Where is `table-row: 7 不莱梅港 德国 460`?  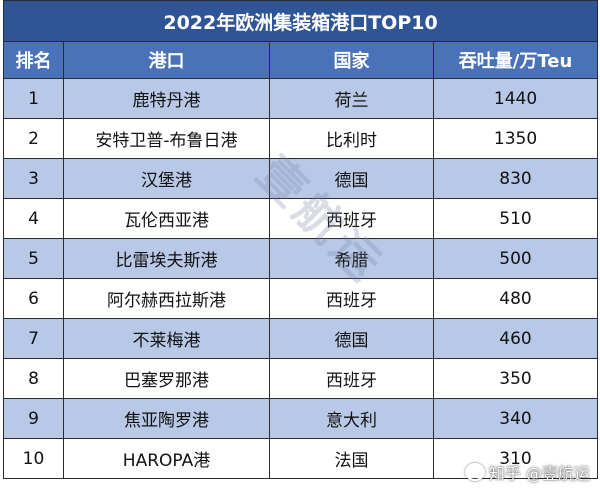
table-row: 7 不莱梅港 德国 460 is located at coordinates (301, 338).